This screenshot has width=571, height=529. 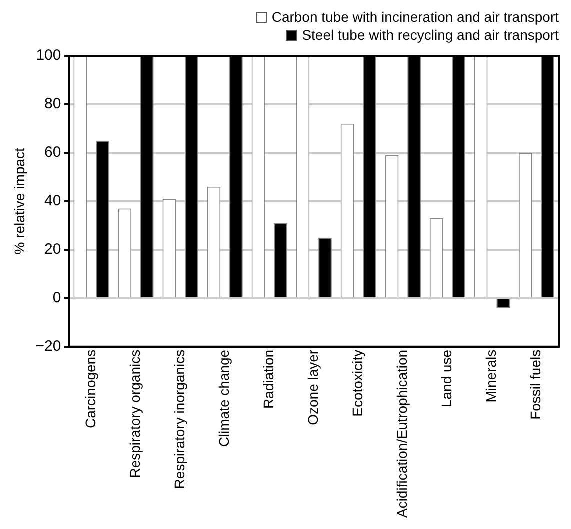 What do you see at coordinates (57, 298) in the screenshot?
I see `y-tick-label: 0` at bounding box center [57, 298].